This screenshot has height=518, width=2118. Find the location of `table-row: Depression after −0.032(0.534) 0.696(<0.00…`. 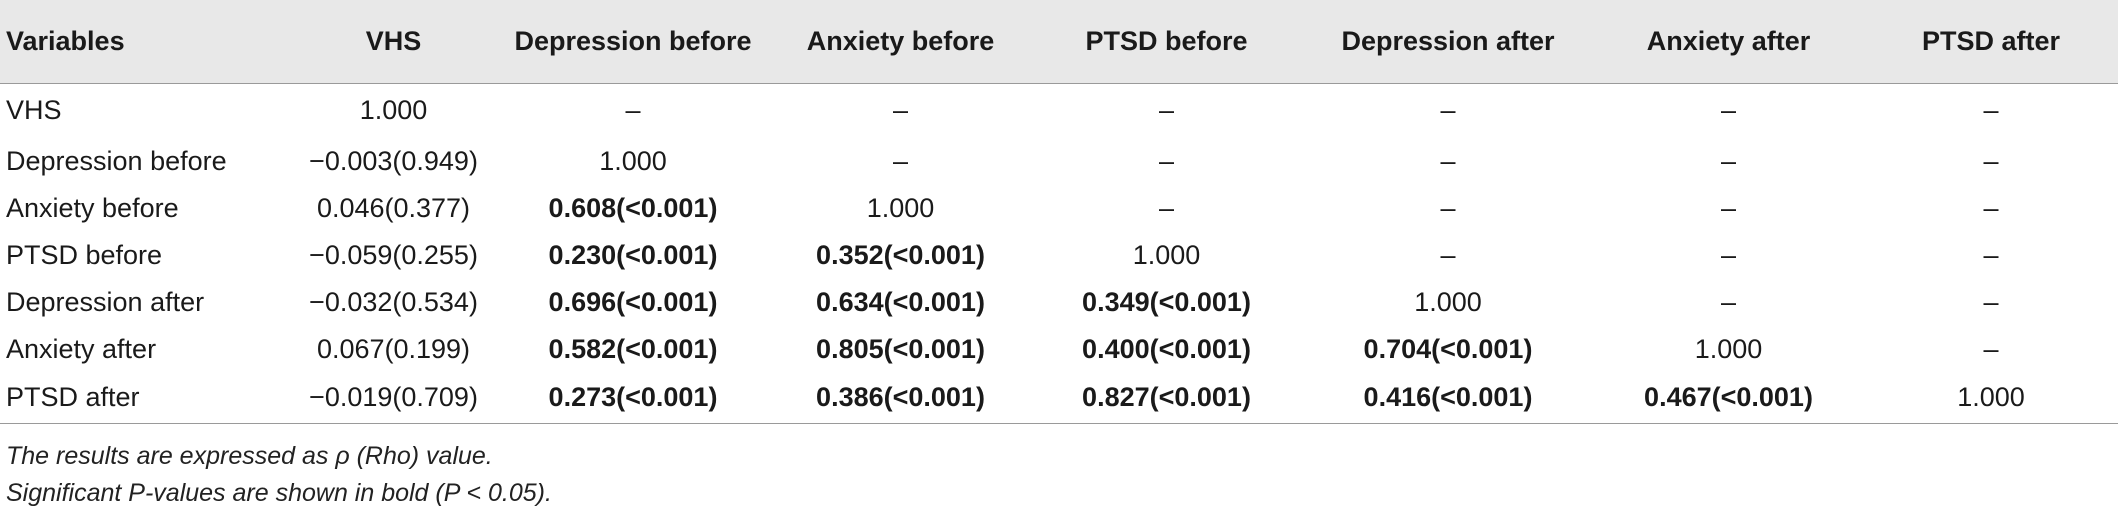

table-row: Depression after −0.032(0.534) 0.696(<0.00… is located at coordinates (1059, 302).